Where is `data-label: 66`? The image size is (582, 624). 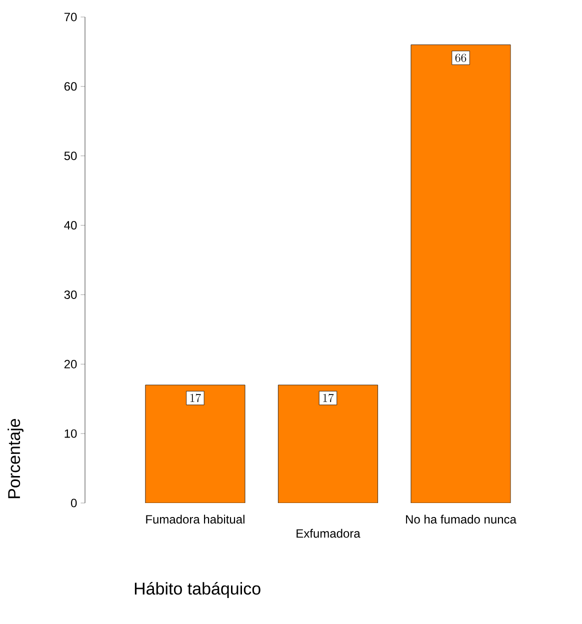
data-label: 66 is located at coordinates (460, 58).